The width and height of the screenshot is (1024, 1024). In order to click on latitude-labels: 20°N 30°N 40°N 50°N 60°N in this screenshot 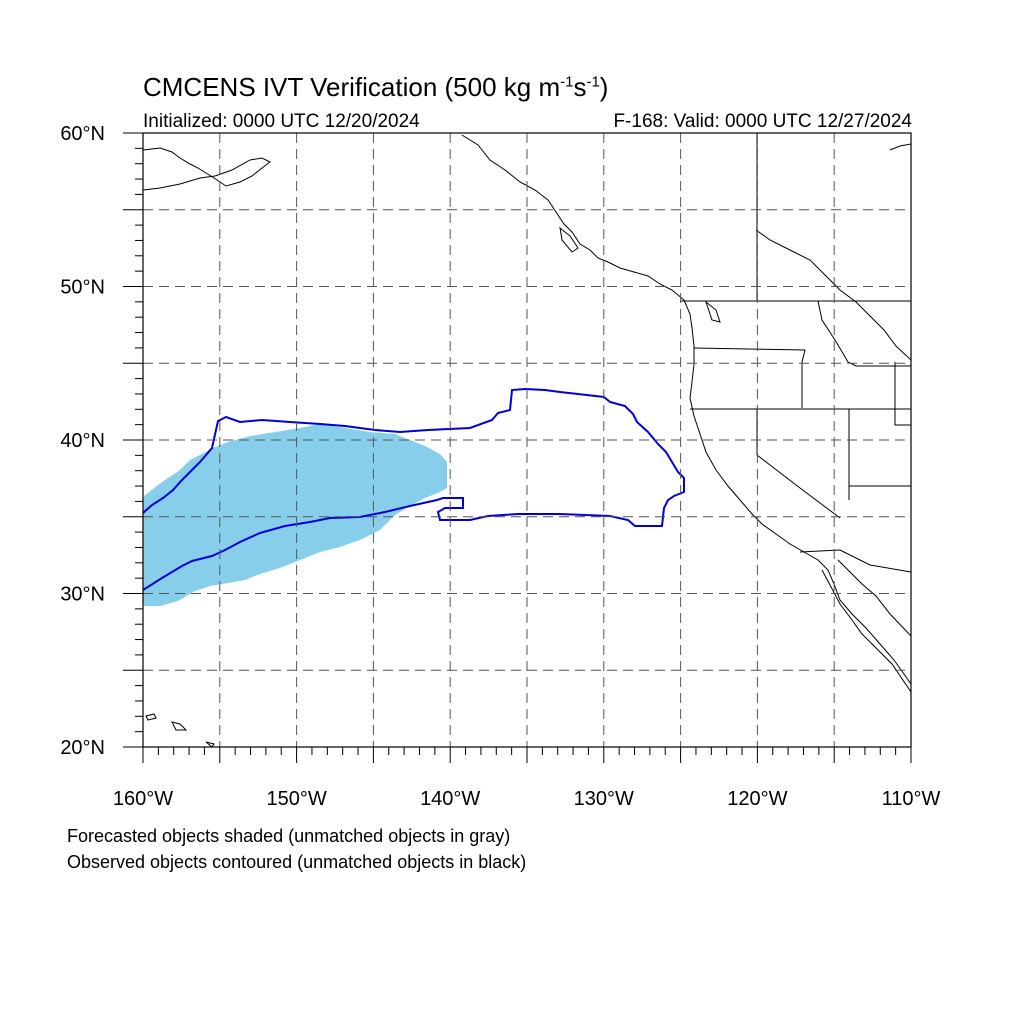, I will do `click(82, 441)`.